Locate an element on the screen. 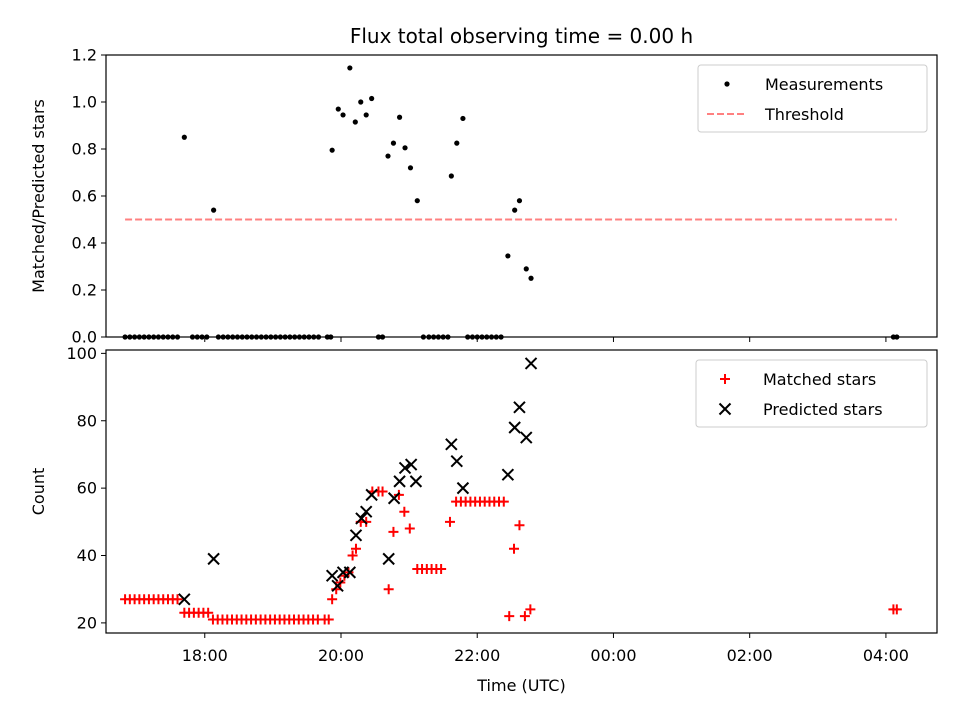 The height and width of the screenshot is (720, 960). legend-label: Measurements is located at coordinates (824, 84).